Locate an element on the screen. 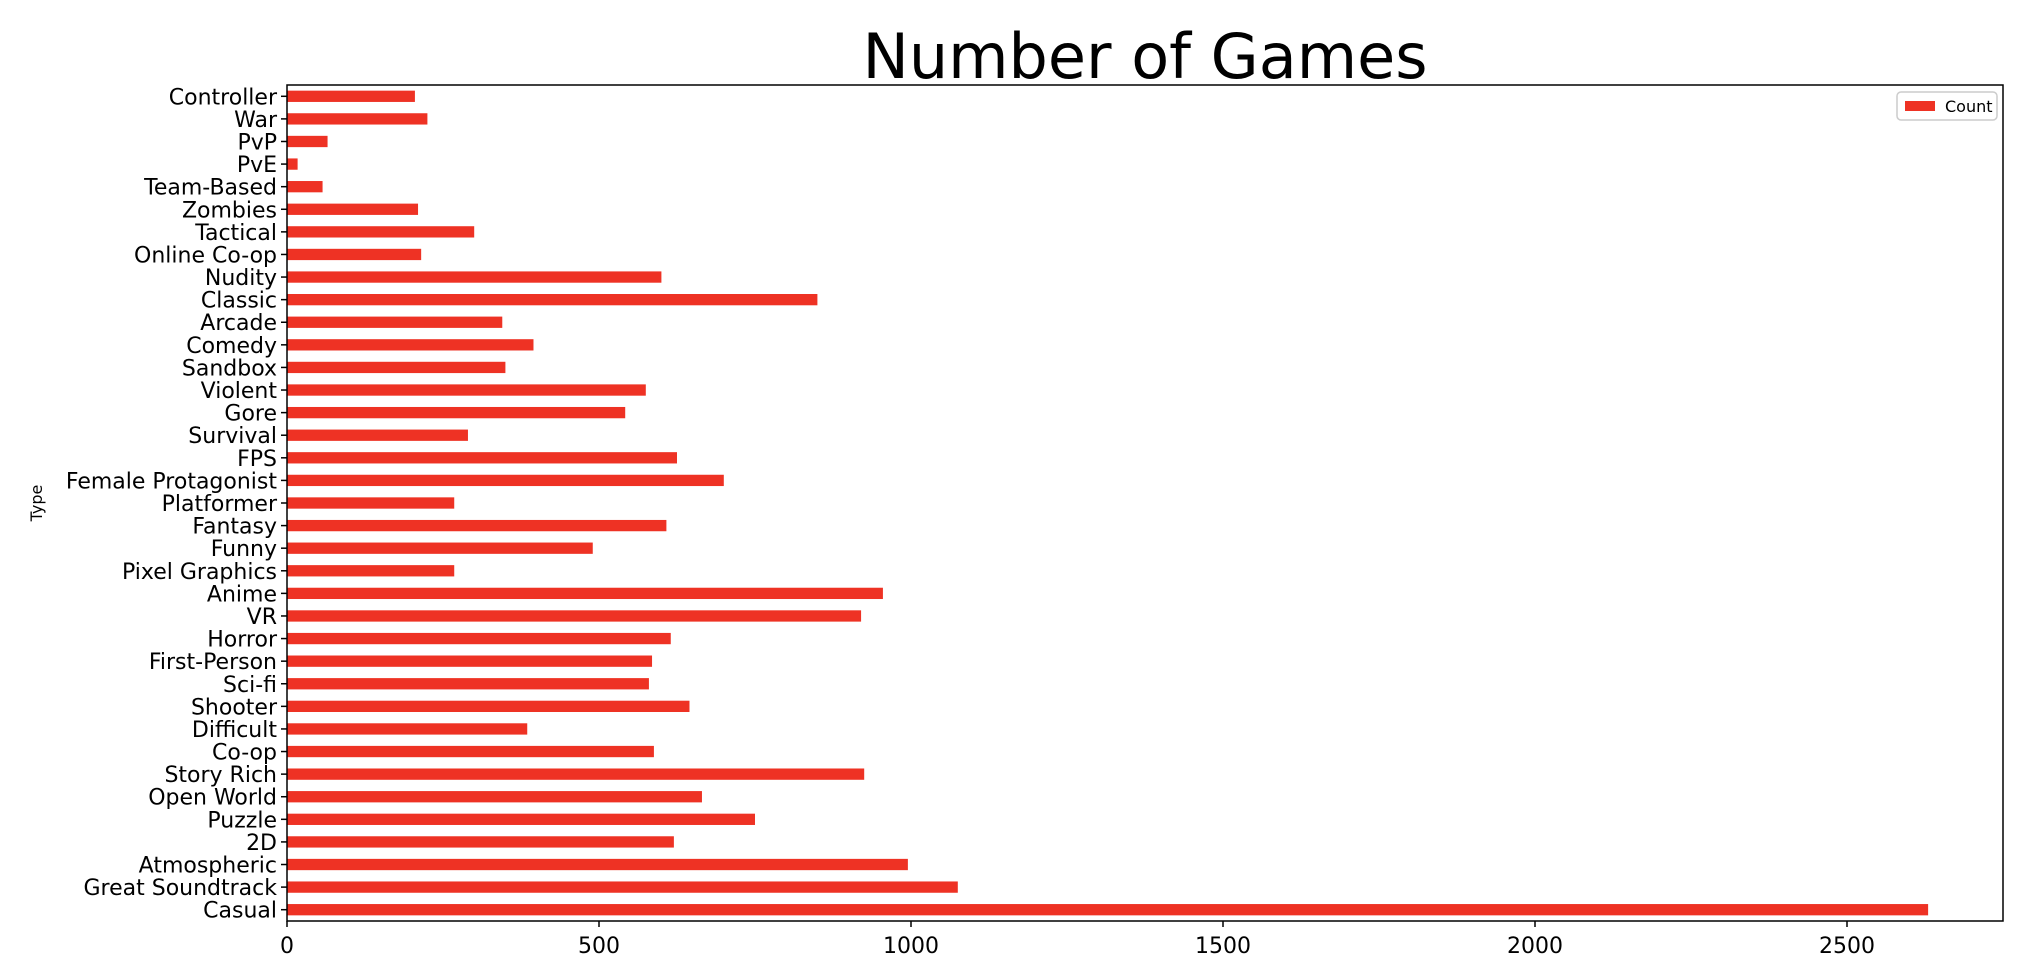 This screenshot has width=2032, height=974. y-tick-label: Puzzle is located at coordinates (242, 820).